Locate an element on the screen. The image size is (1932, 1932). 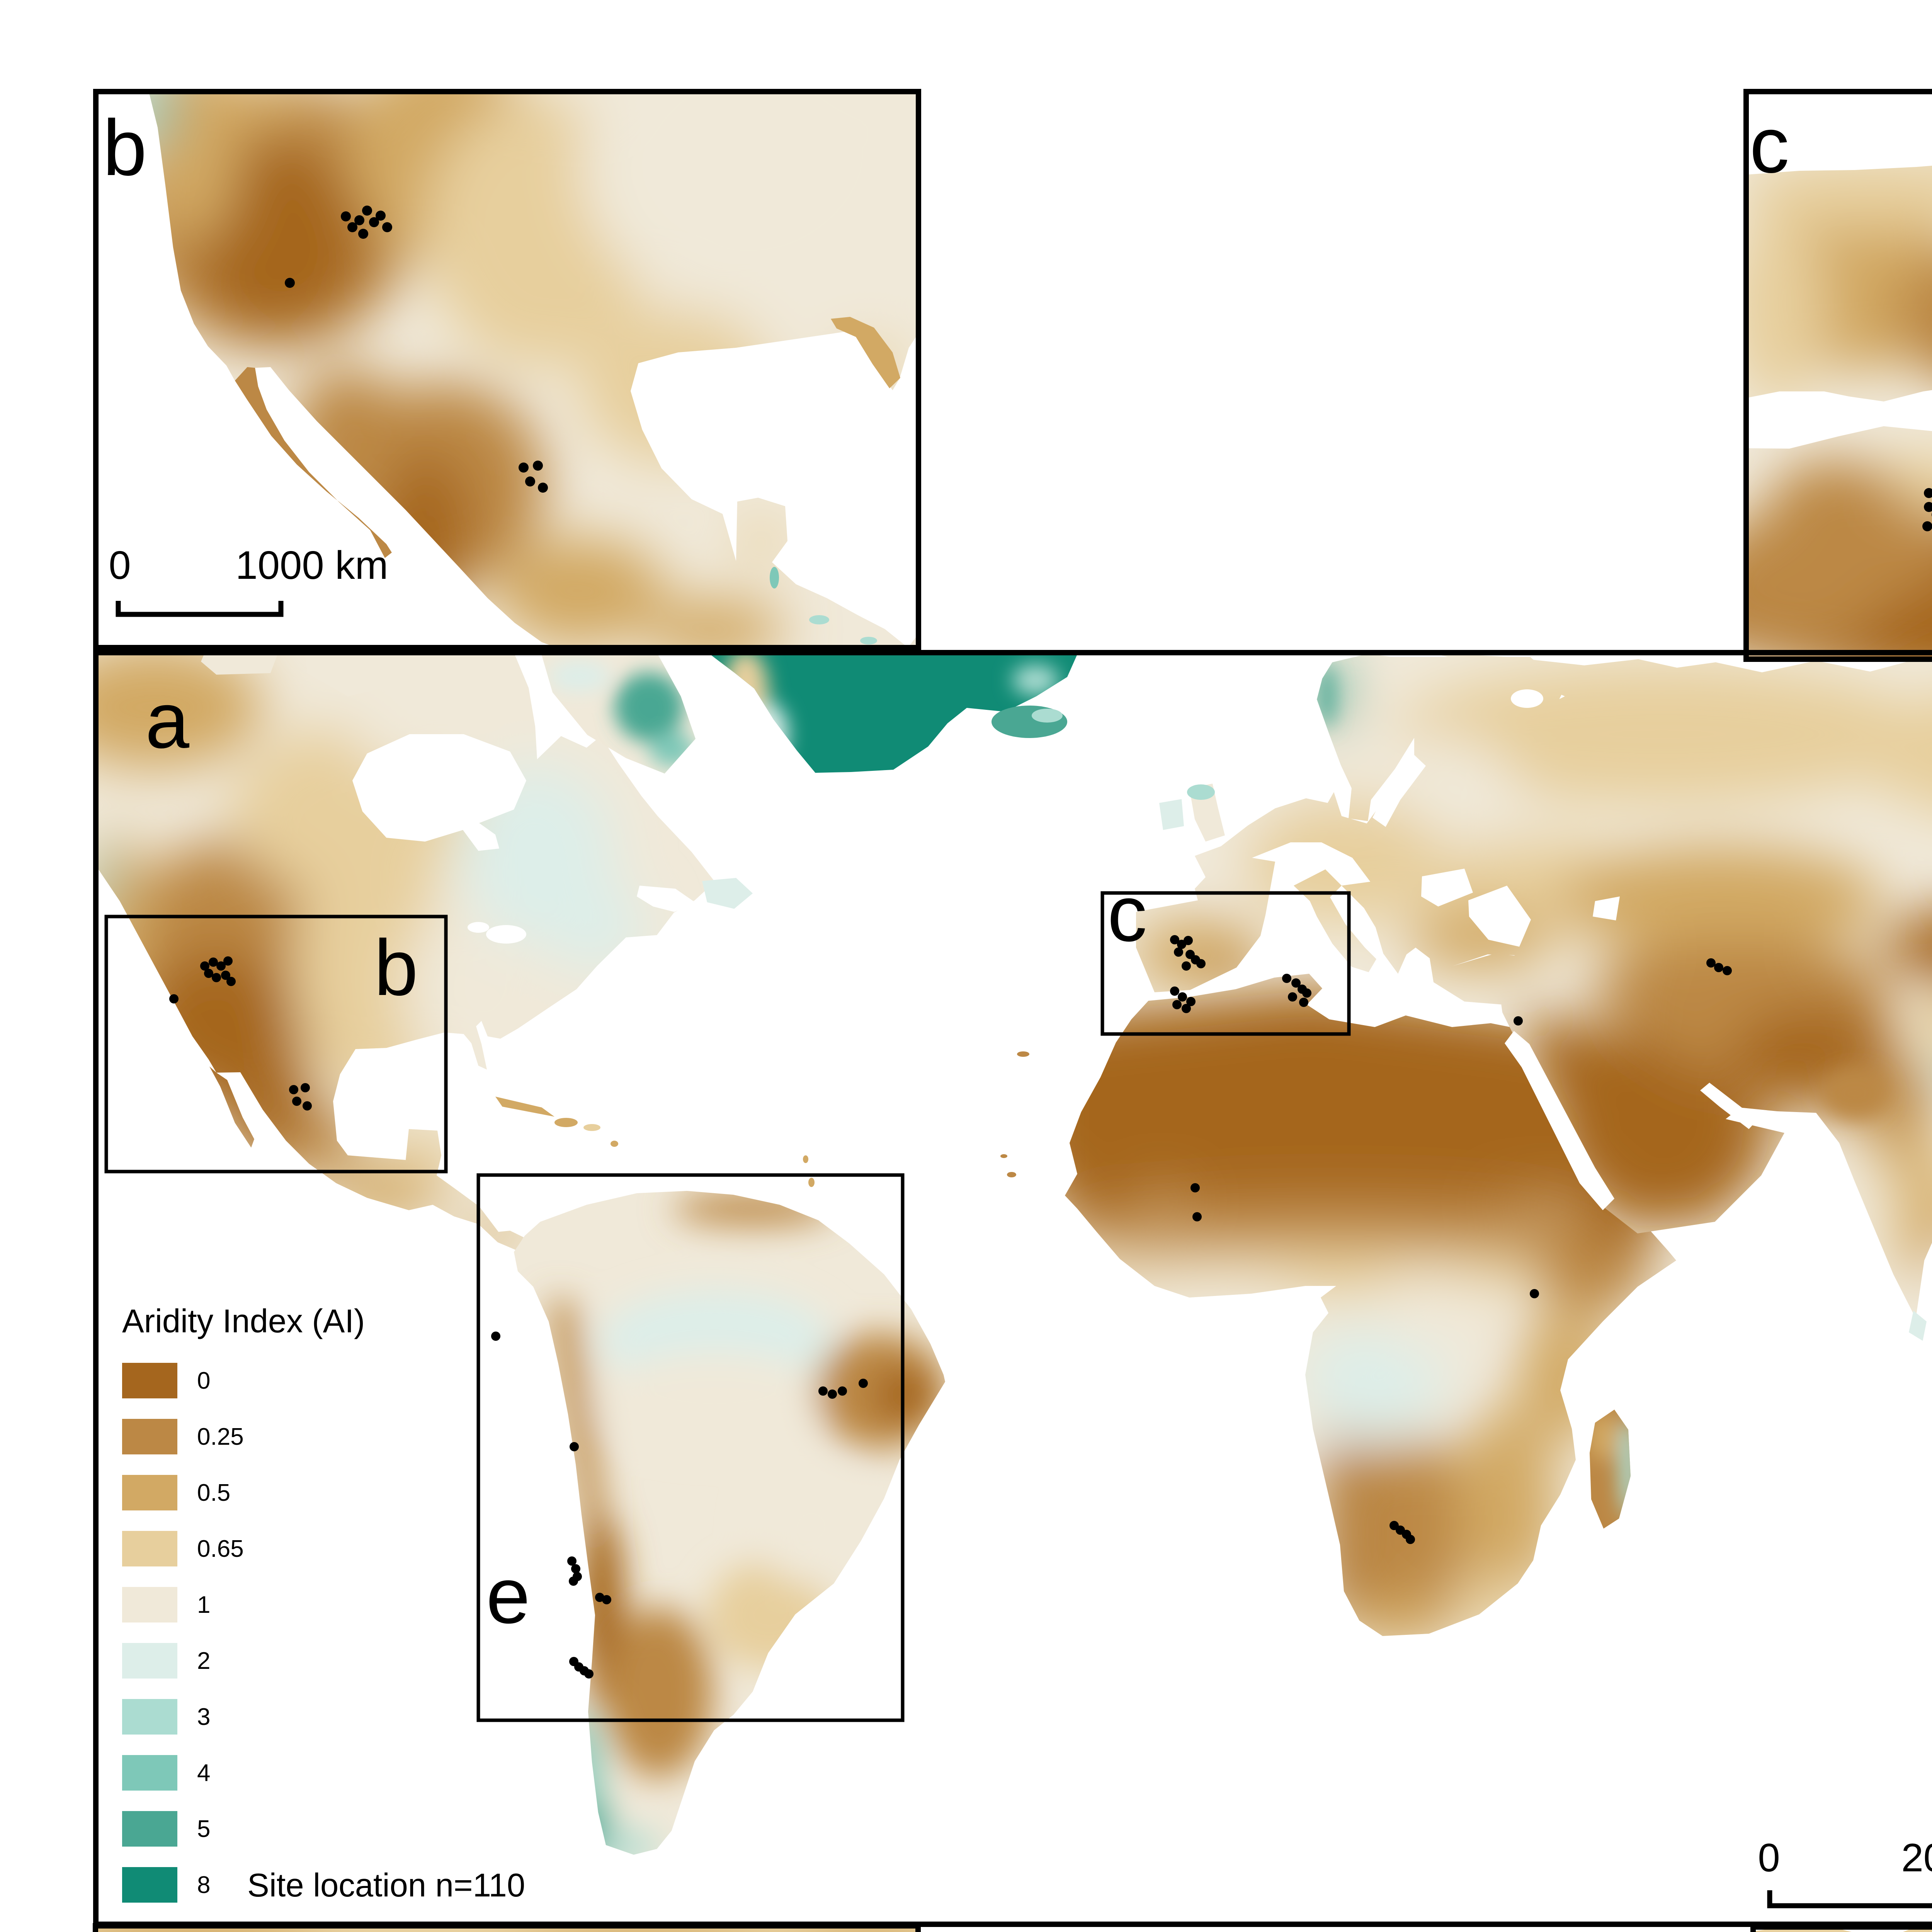
svg-text: 4 is located at coordinates (204, 1773).